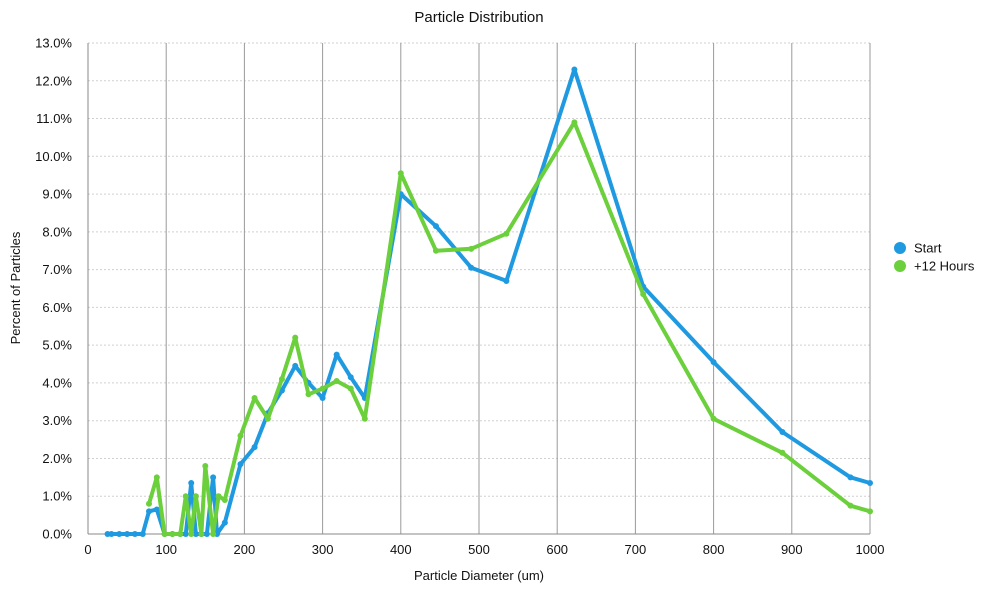 The image size is (994, 593). What do you see at coordinates (636, 549) in the screenshot?
I see `x-tick-label: 700` at bounding box center [636, 549].